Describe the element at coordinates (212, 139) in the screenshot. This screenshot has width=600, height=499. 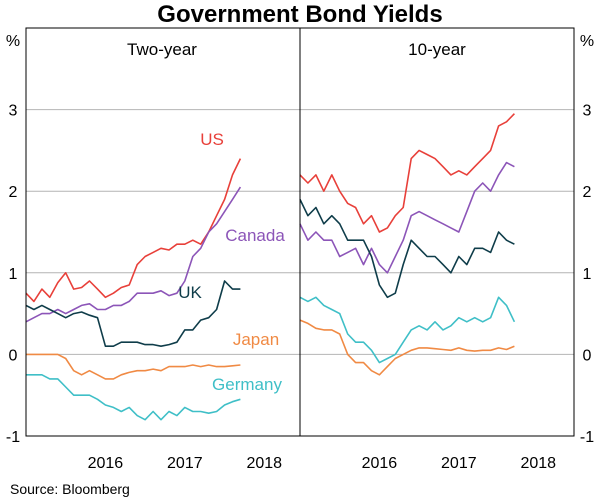
I see `series-label-us: US` at that location.